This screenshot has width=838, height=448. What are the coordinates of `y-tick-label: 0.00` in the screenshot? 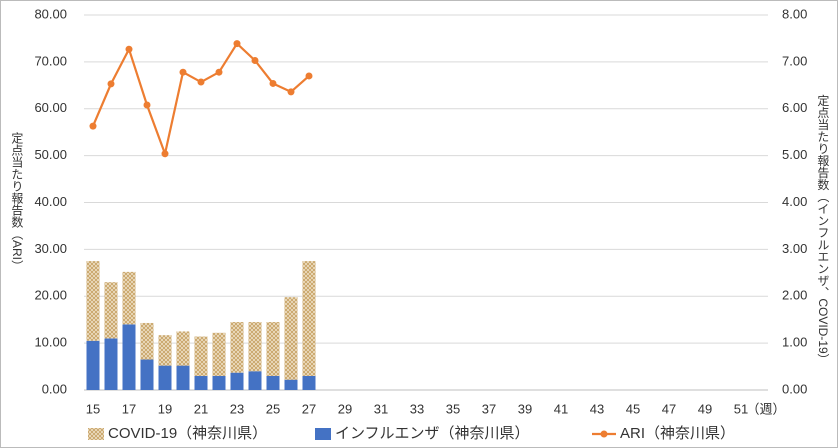 It's located at (54, 388).